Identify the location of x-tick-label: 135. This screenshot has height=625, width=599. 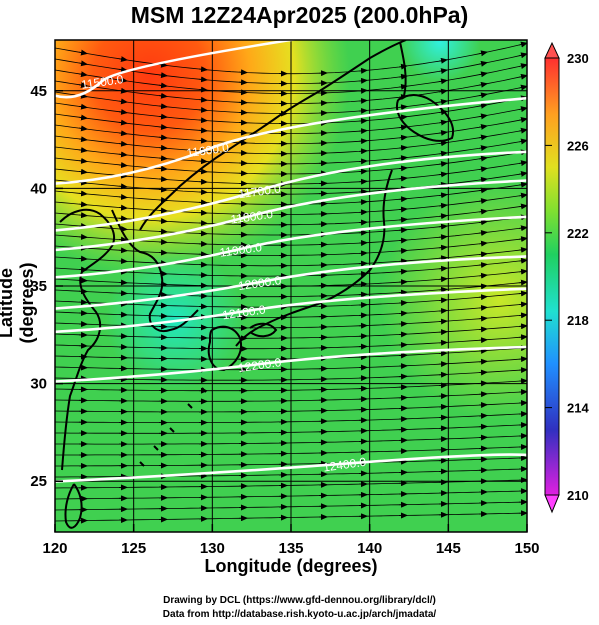
(290, 548).